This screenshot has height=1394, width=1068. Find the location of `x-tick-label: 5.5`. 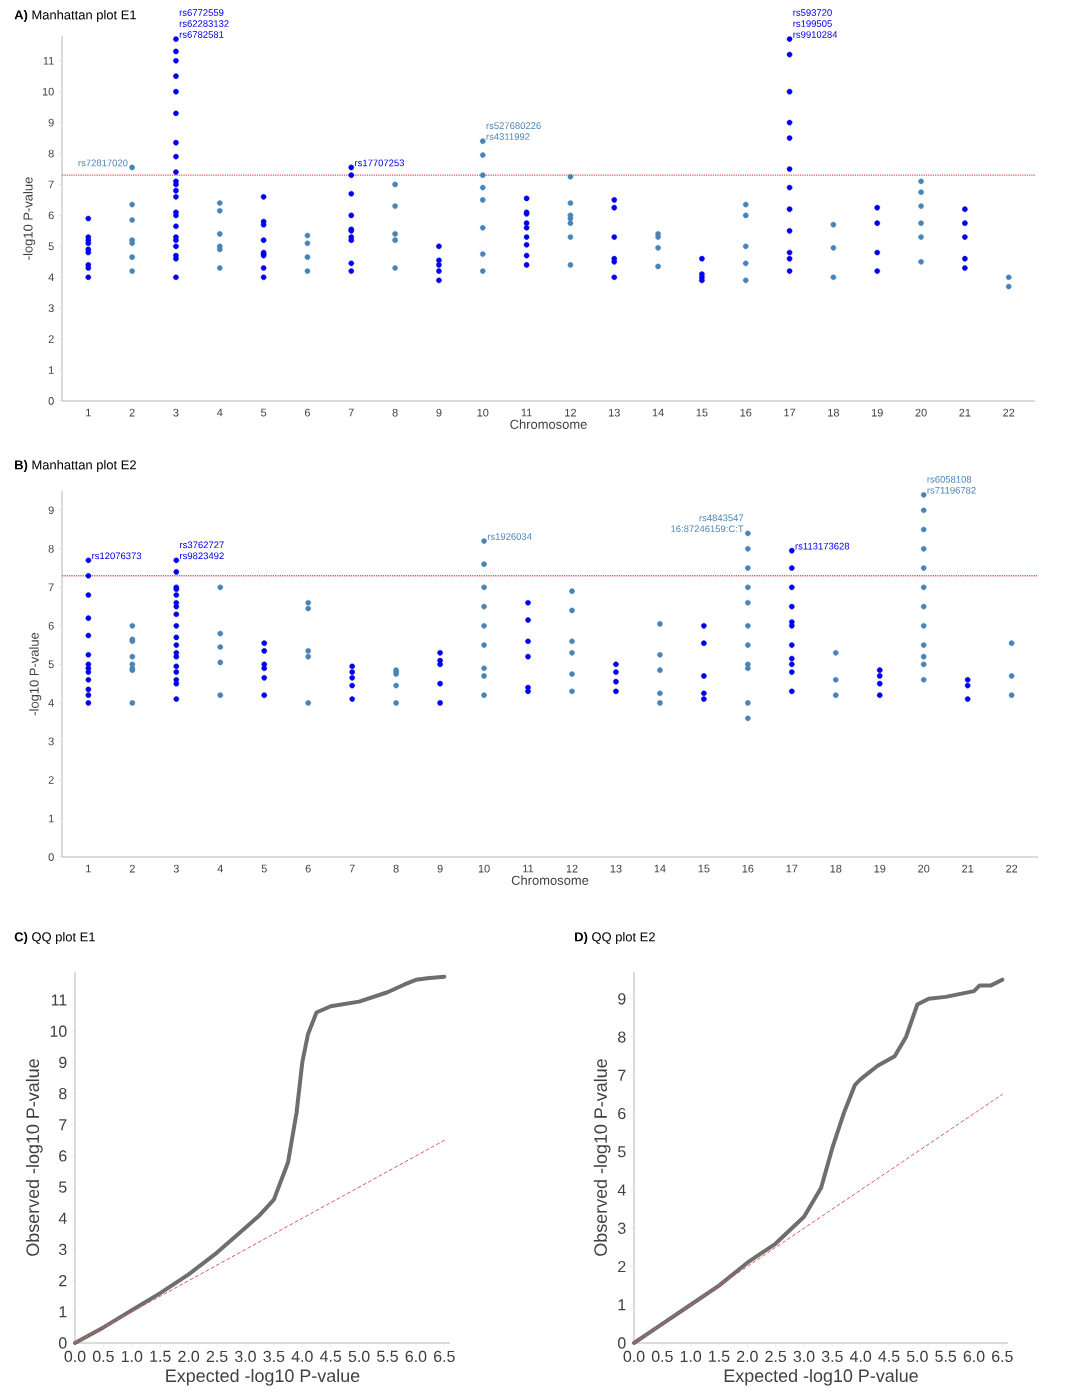

x-tick-label: 5.5 is located at coordinates (387, 1356).